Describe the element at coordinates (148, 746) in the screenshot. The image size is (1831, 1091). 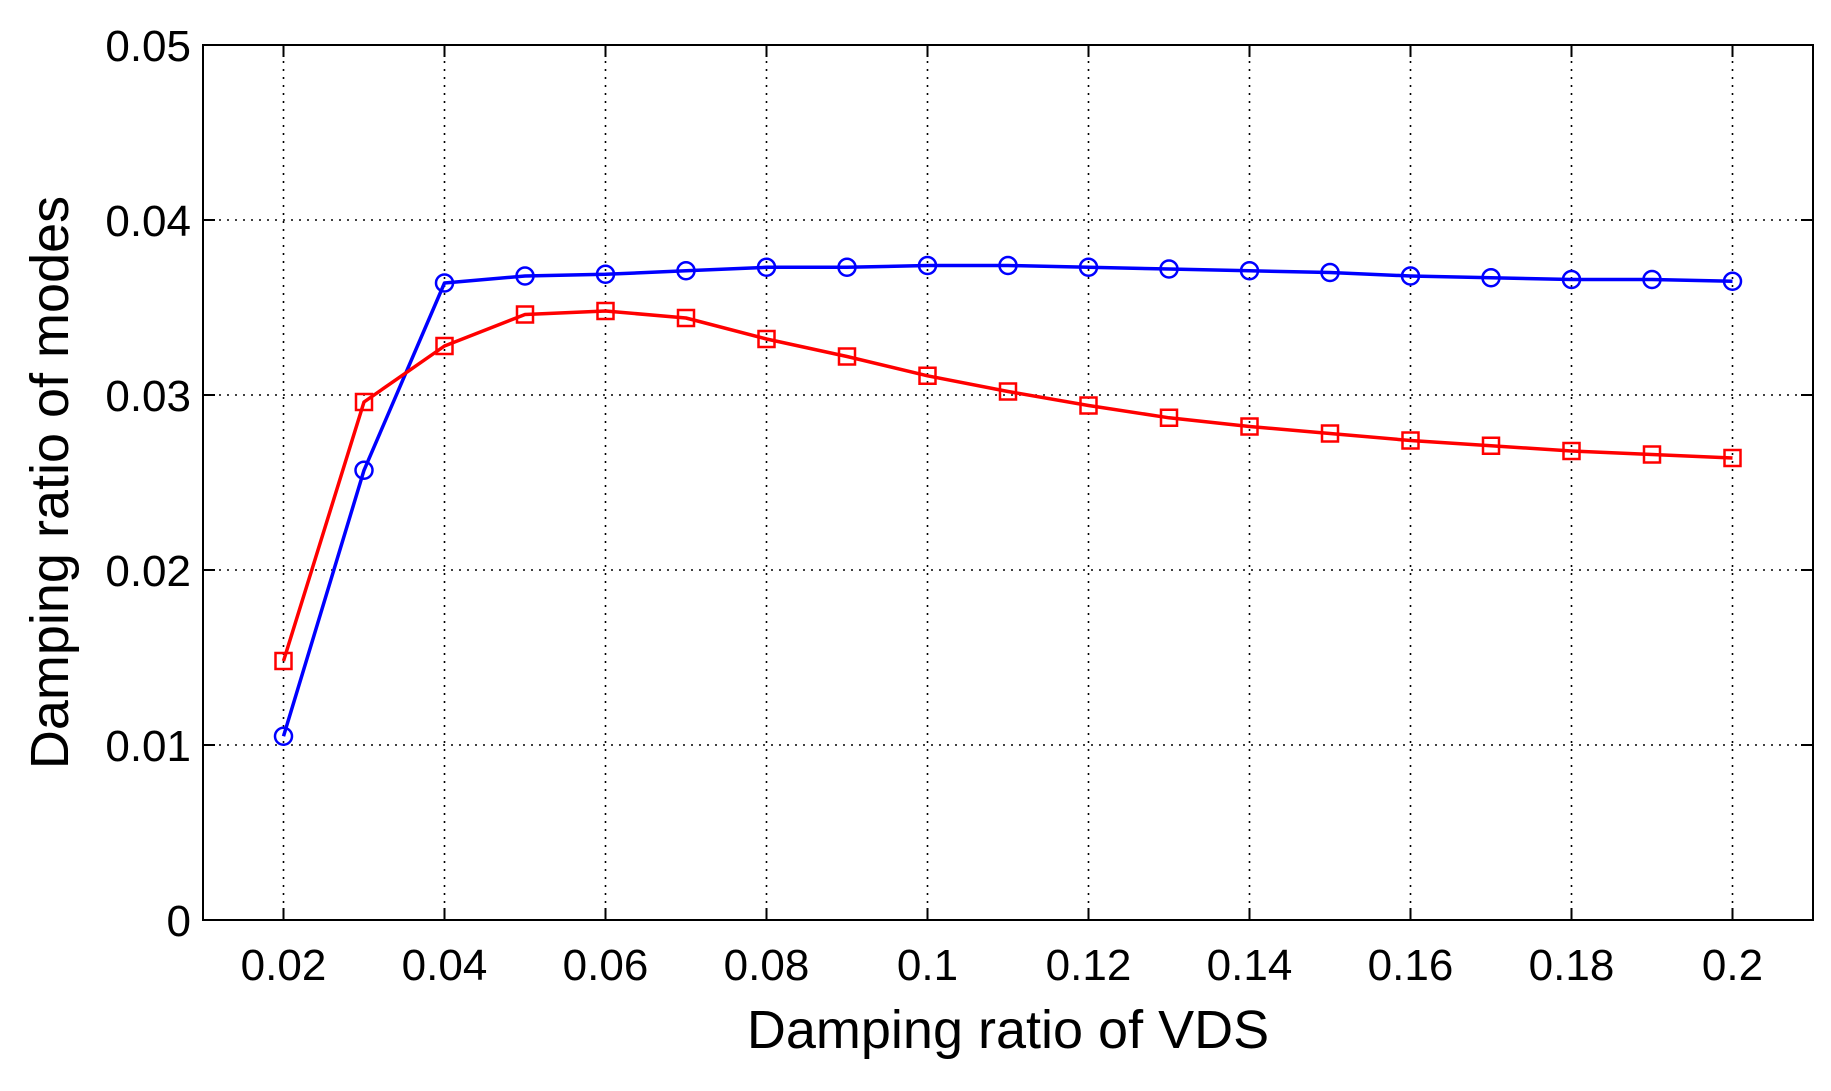
I see `y-tick-label: 0.01` at that location.